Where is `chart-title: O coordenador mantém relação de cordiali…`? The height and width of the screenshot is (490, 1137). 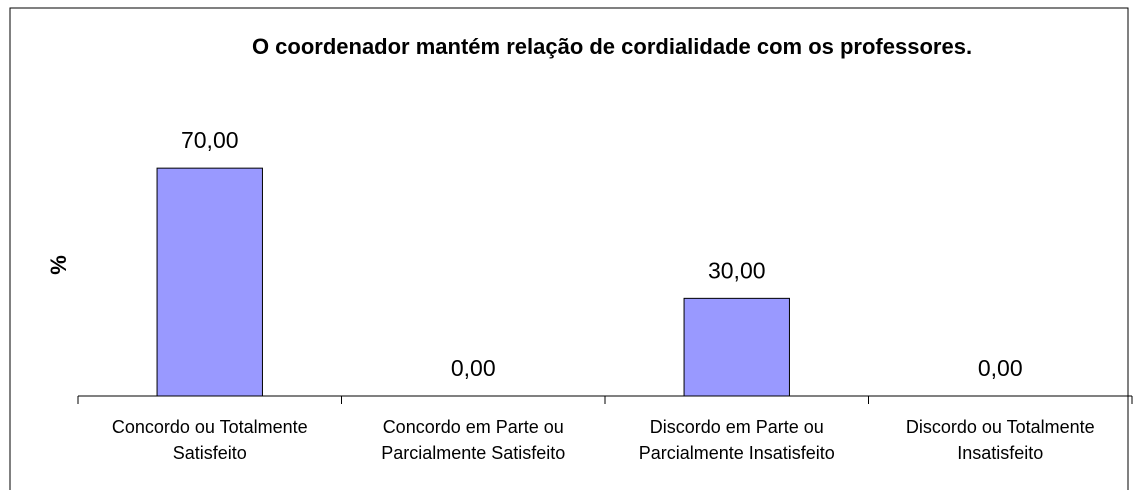
chart-title: O coordenador mantém relação de cordiali… is located at coordinates (612, 46).